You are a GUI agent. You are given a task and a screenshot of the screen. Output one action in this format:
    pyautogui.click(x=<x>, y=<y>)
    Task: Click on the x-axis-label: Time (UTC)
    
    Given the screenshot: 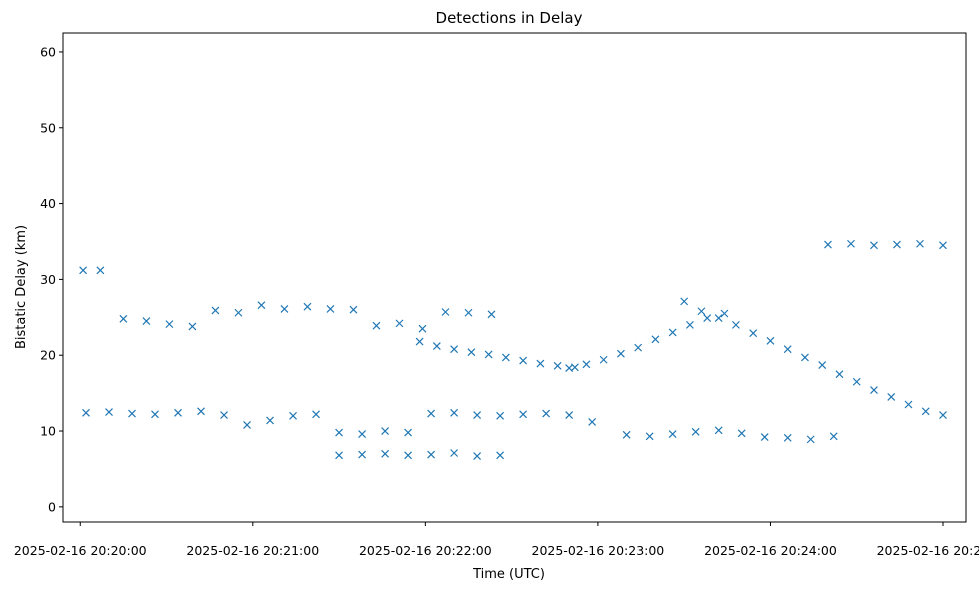 What is the action you would take?
    pyautogui.click(x=508, y=574)
    